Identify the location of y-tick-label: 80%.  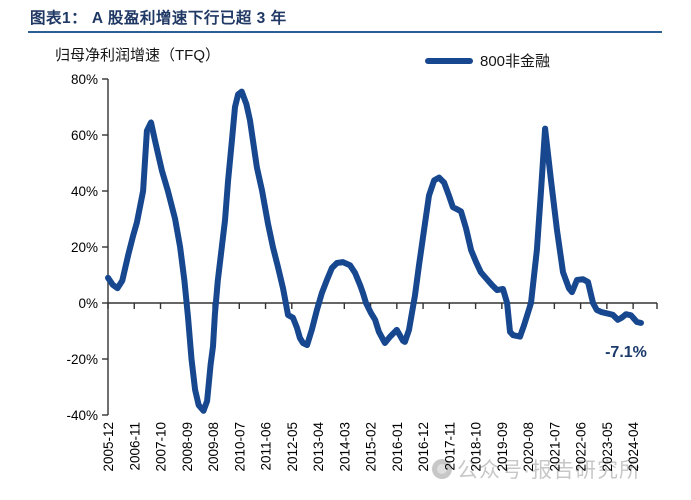
(84, 79).